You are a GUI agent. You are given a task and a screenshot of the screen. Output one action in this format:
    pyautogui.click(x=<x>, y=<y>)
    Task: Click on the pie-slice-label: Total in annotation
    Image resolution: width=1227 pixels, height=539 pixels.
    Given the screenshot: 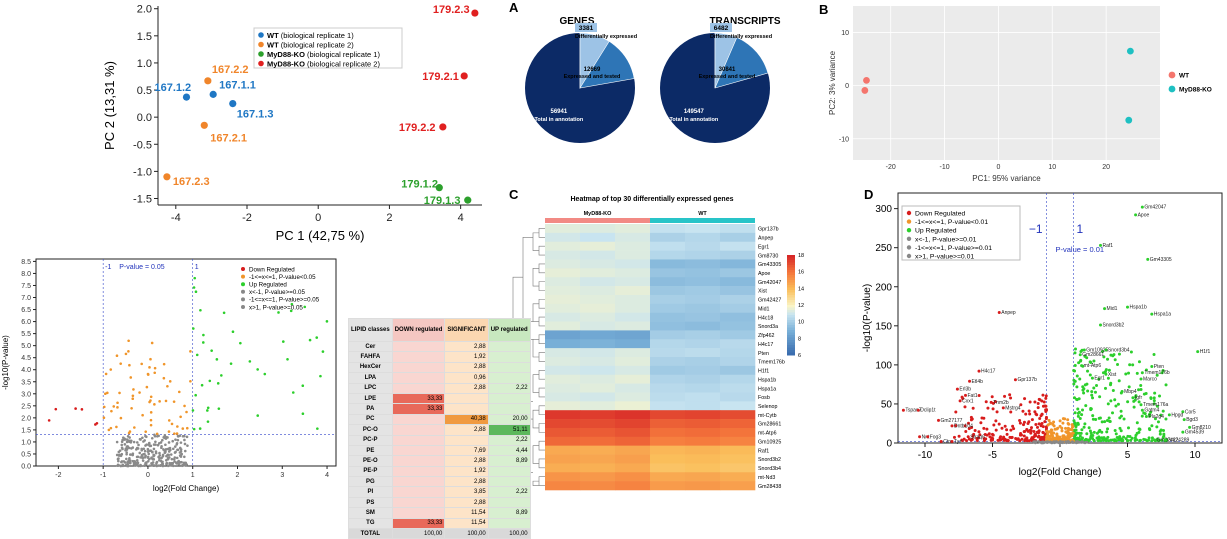 What is the action you would take?
    pyautogui.click(x=558, y=120)
    